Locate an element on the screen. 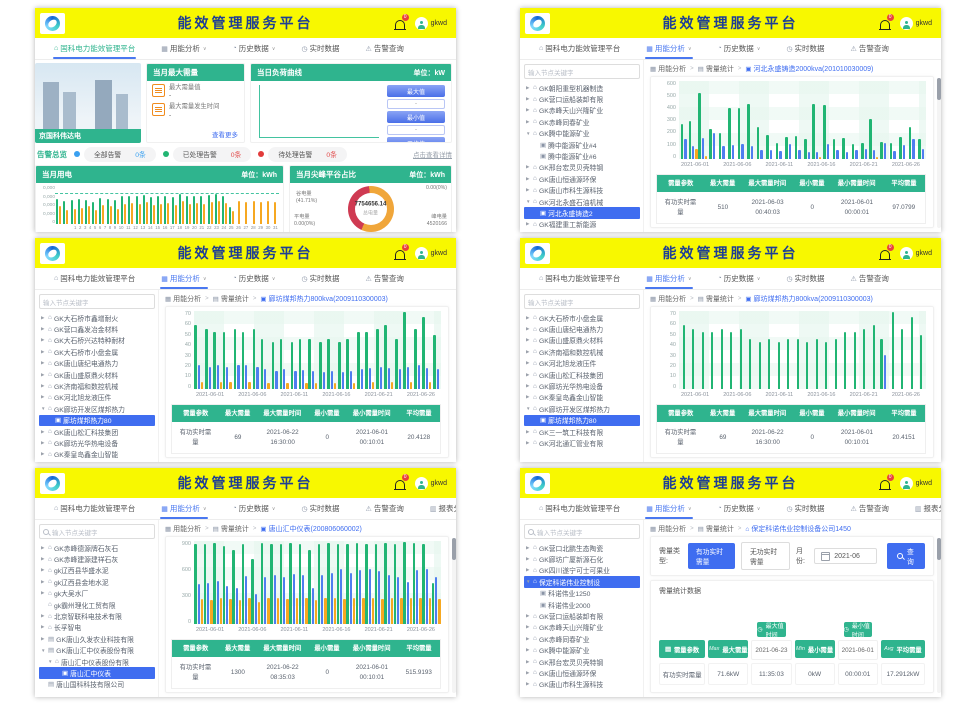 This screenshot has width=979, height=710. tree-node: ▣ 科诺伟业1250 is located at coordinates (582, 593).